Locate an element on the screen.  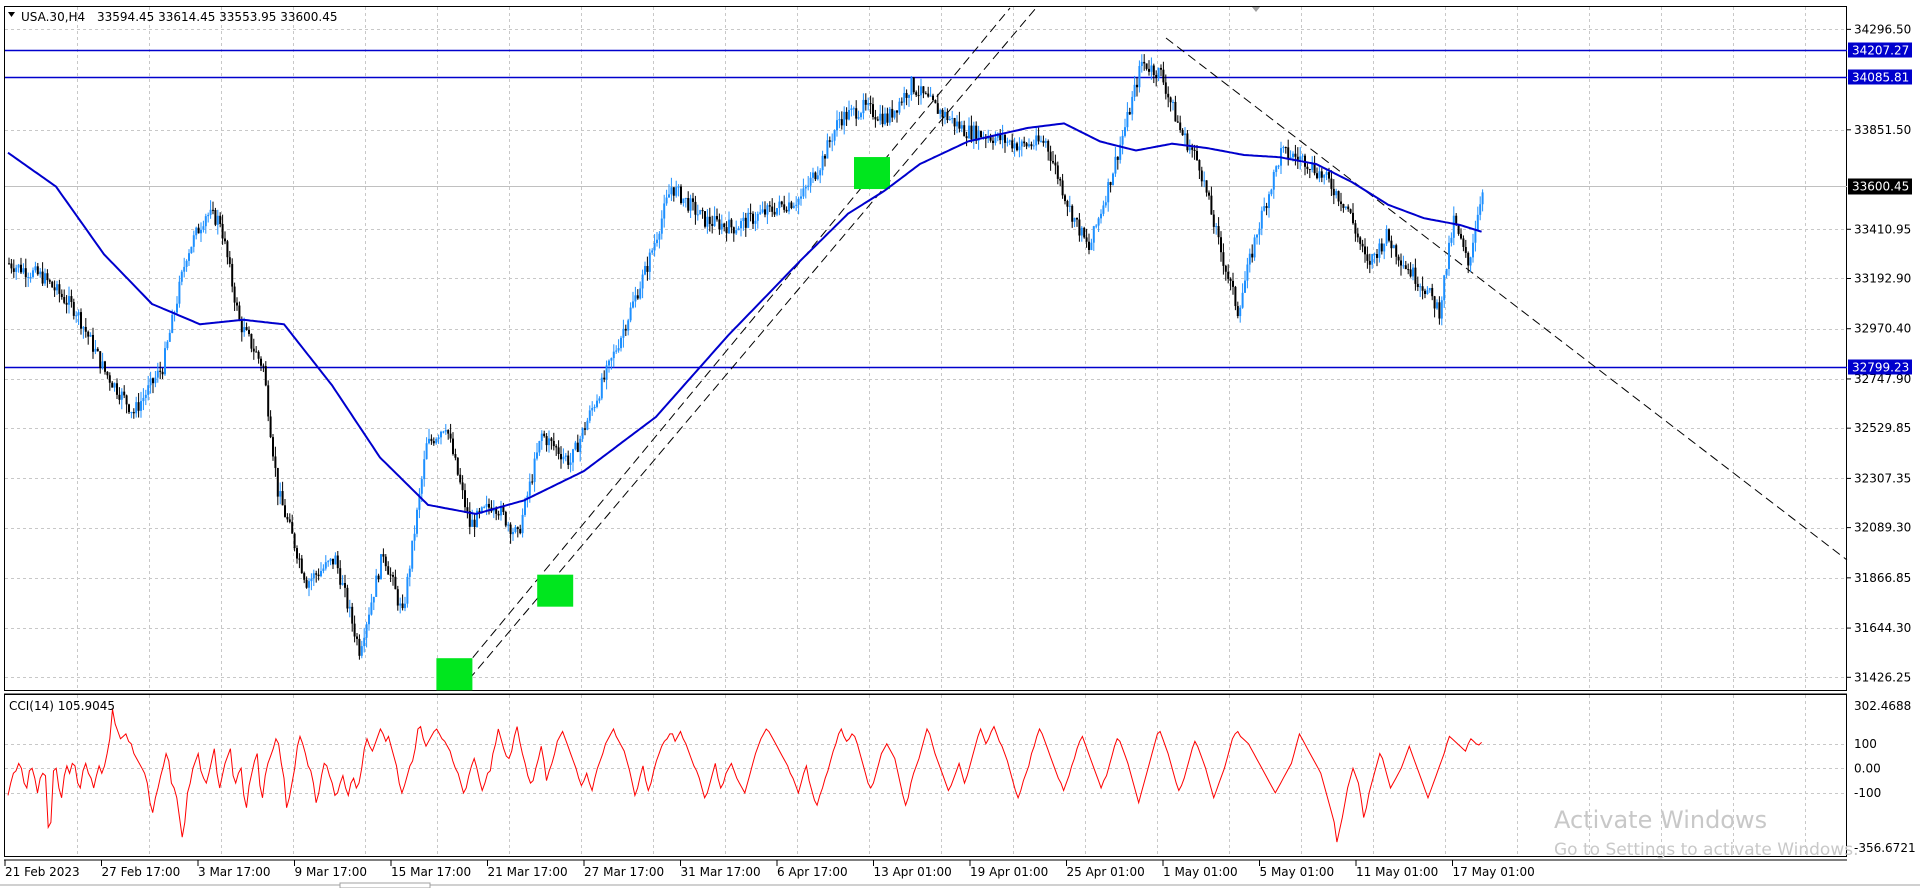
time-axis-label: 27 Feb 17:00 is located at coordinates (141, 872).